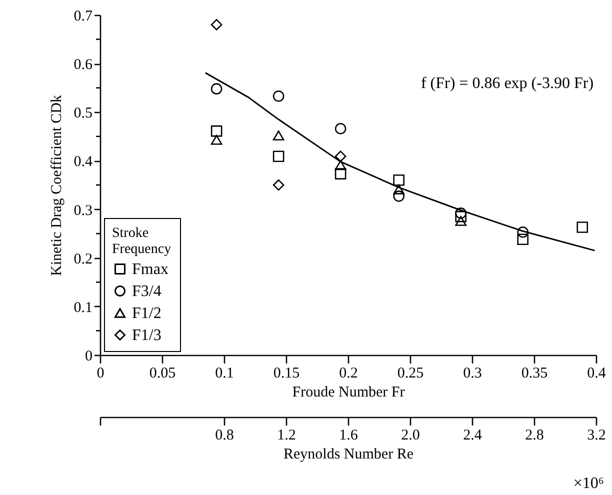 The height and width of the screenshot is (495, 612). What do you see at coordinates (83, 16) in the screenshot?
I see `y-tick-label: 0.7` at bounding box center [83, 16].